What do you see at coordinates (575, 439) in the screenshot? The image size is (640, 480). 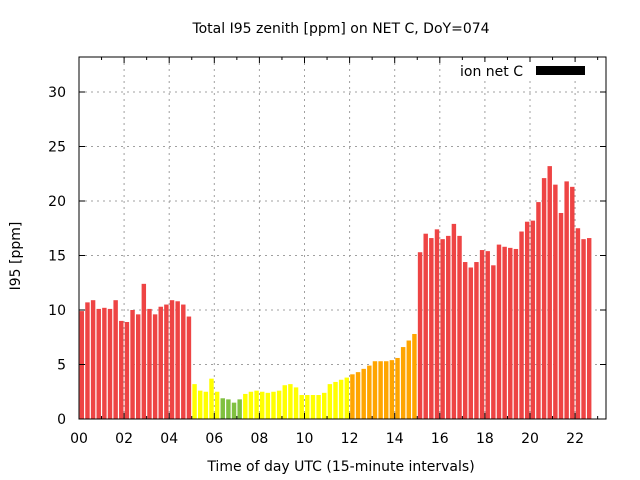 I see `x-tick-label: 22` at bounding box center [575, 439].